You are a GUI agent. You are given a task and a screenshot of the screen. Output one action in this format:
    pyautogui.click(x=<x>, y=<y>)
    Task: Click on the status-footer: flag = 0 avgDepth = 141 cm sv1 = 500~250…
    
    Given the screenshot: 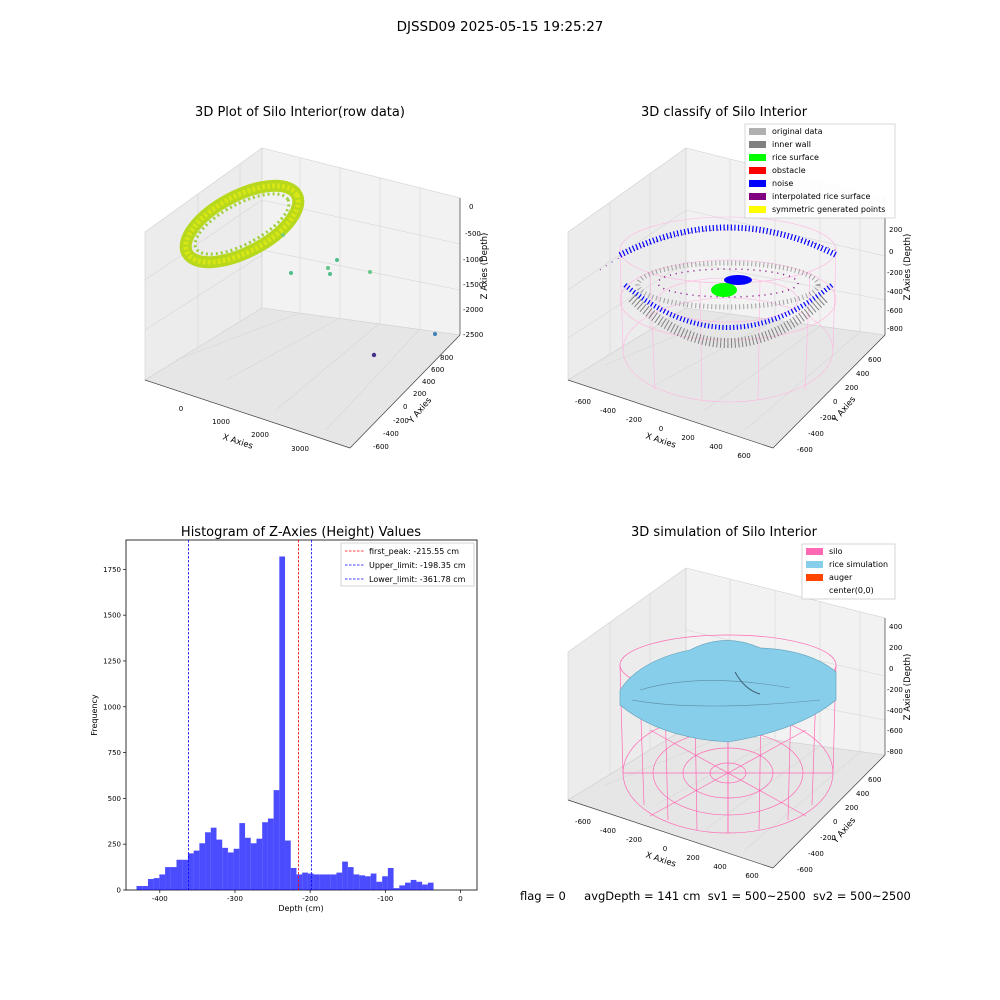 What is the action you would take?
    pyautogui.click(x=715, y=896)
    